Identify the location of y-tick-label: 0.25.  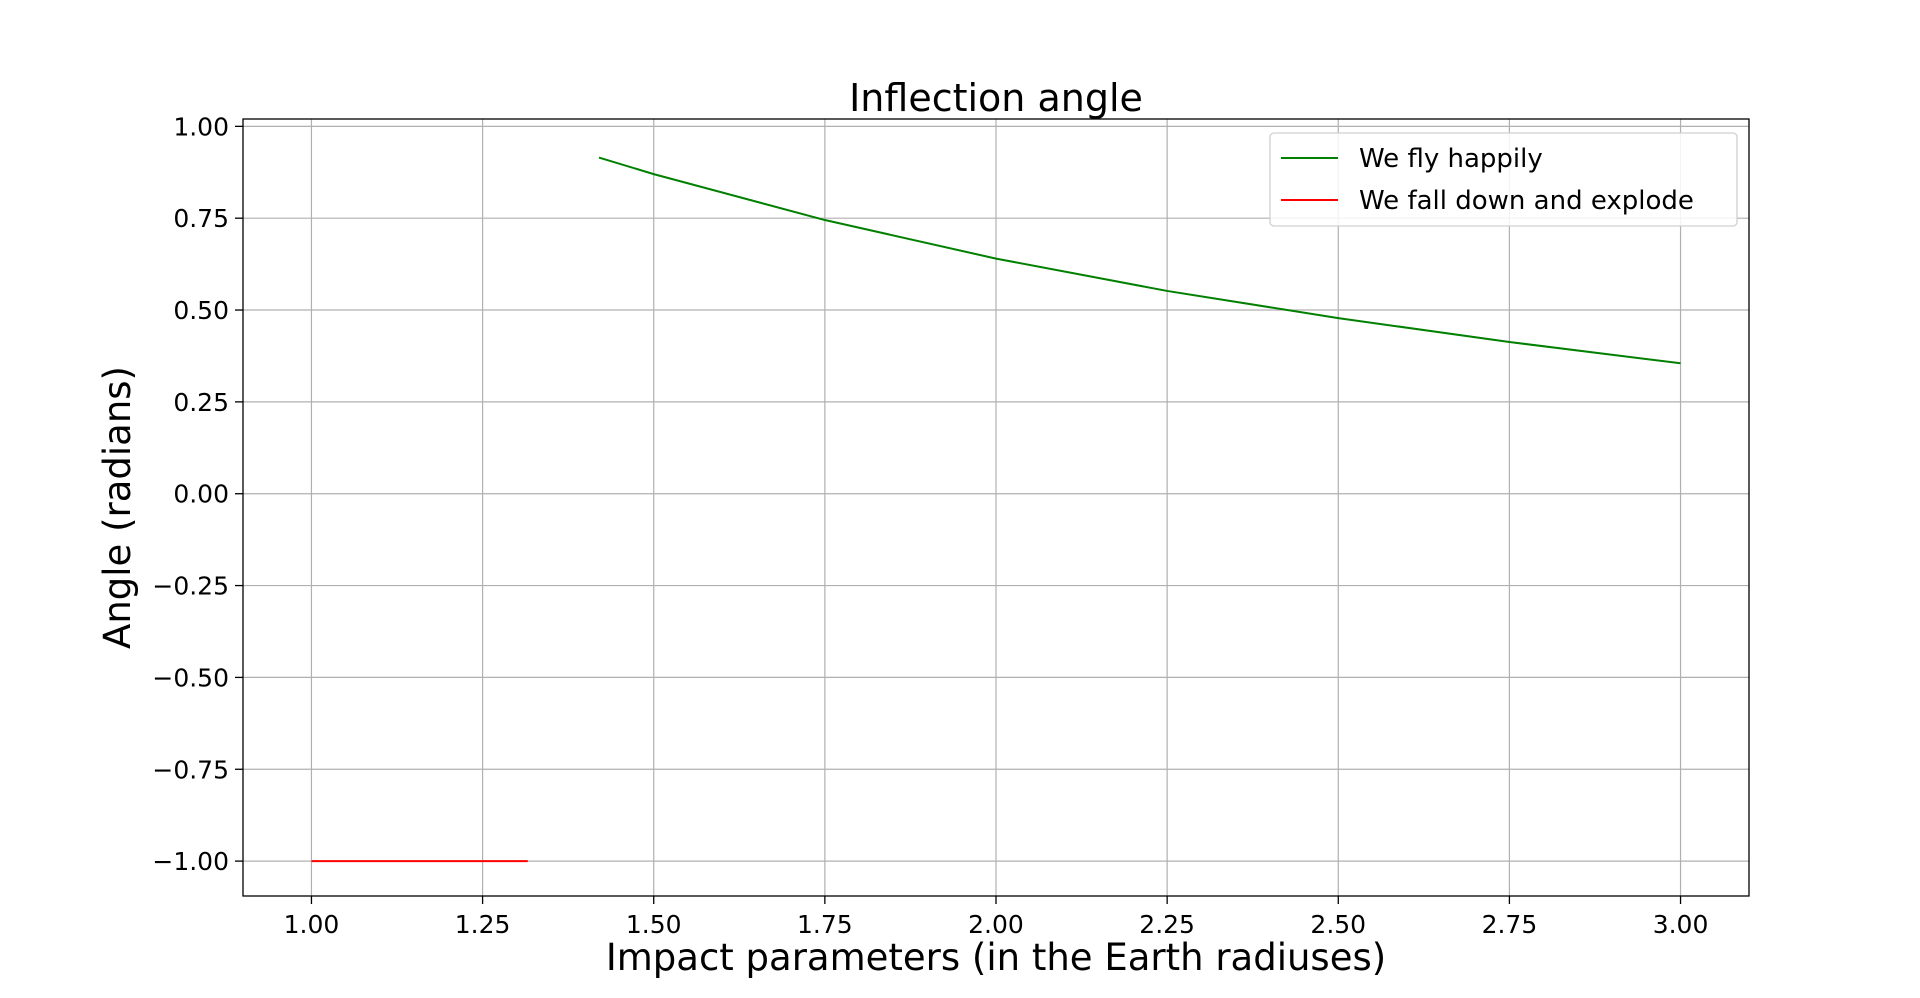
(201, 402).